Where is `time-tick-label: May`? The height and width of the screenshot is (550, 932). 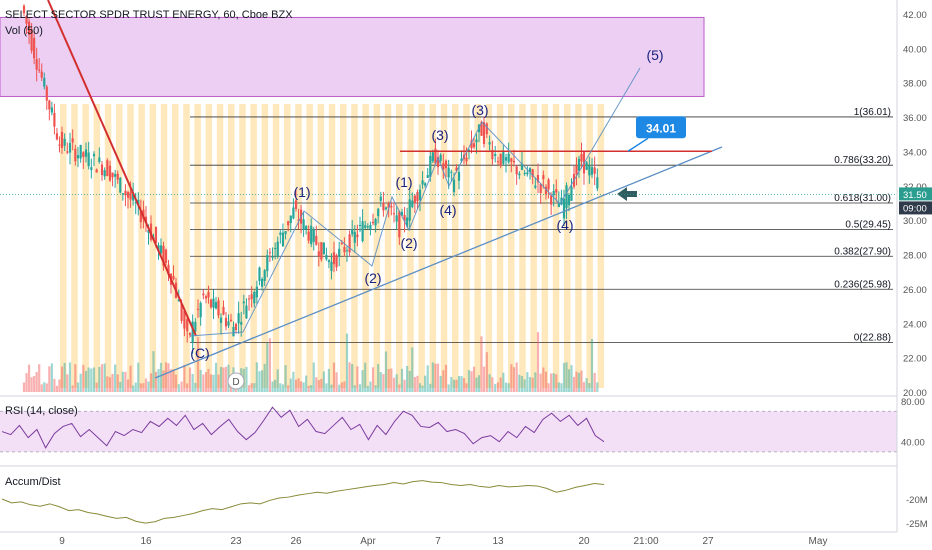 time-tick-label: May is located at coordinates (818, 541).